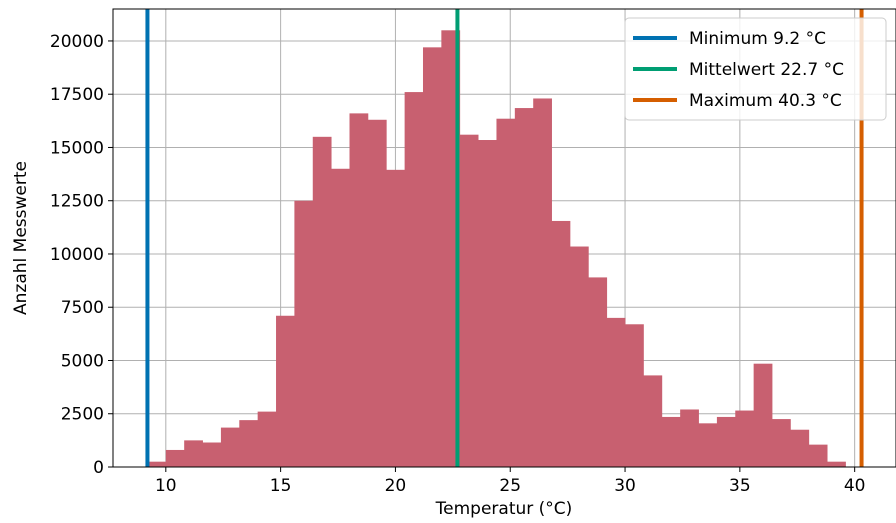 The image size is (896, 523). What do you see at coordinates (77, 255) in the screenshot?
I see `y-tick-label: 10000` at bounding box center [77, 255].